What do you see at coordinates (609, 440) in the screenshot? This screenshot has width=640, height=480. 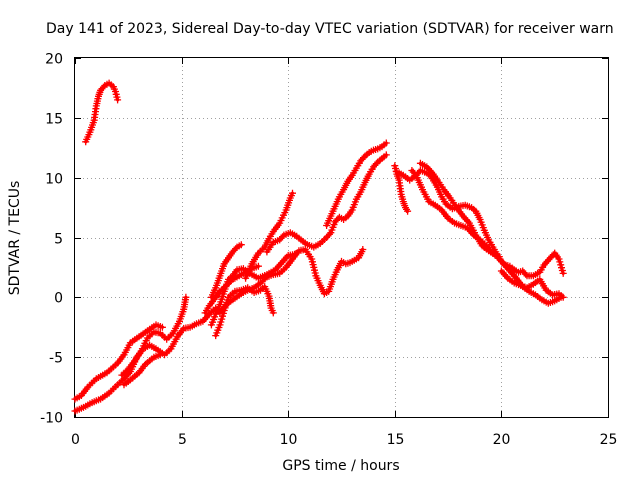 I see `x-tick-label: 25` at bounding box center [609, 440].